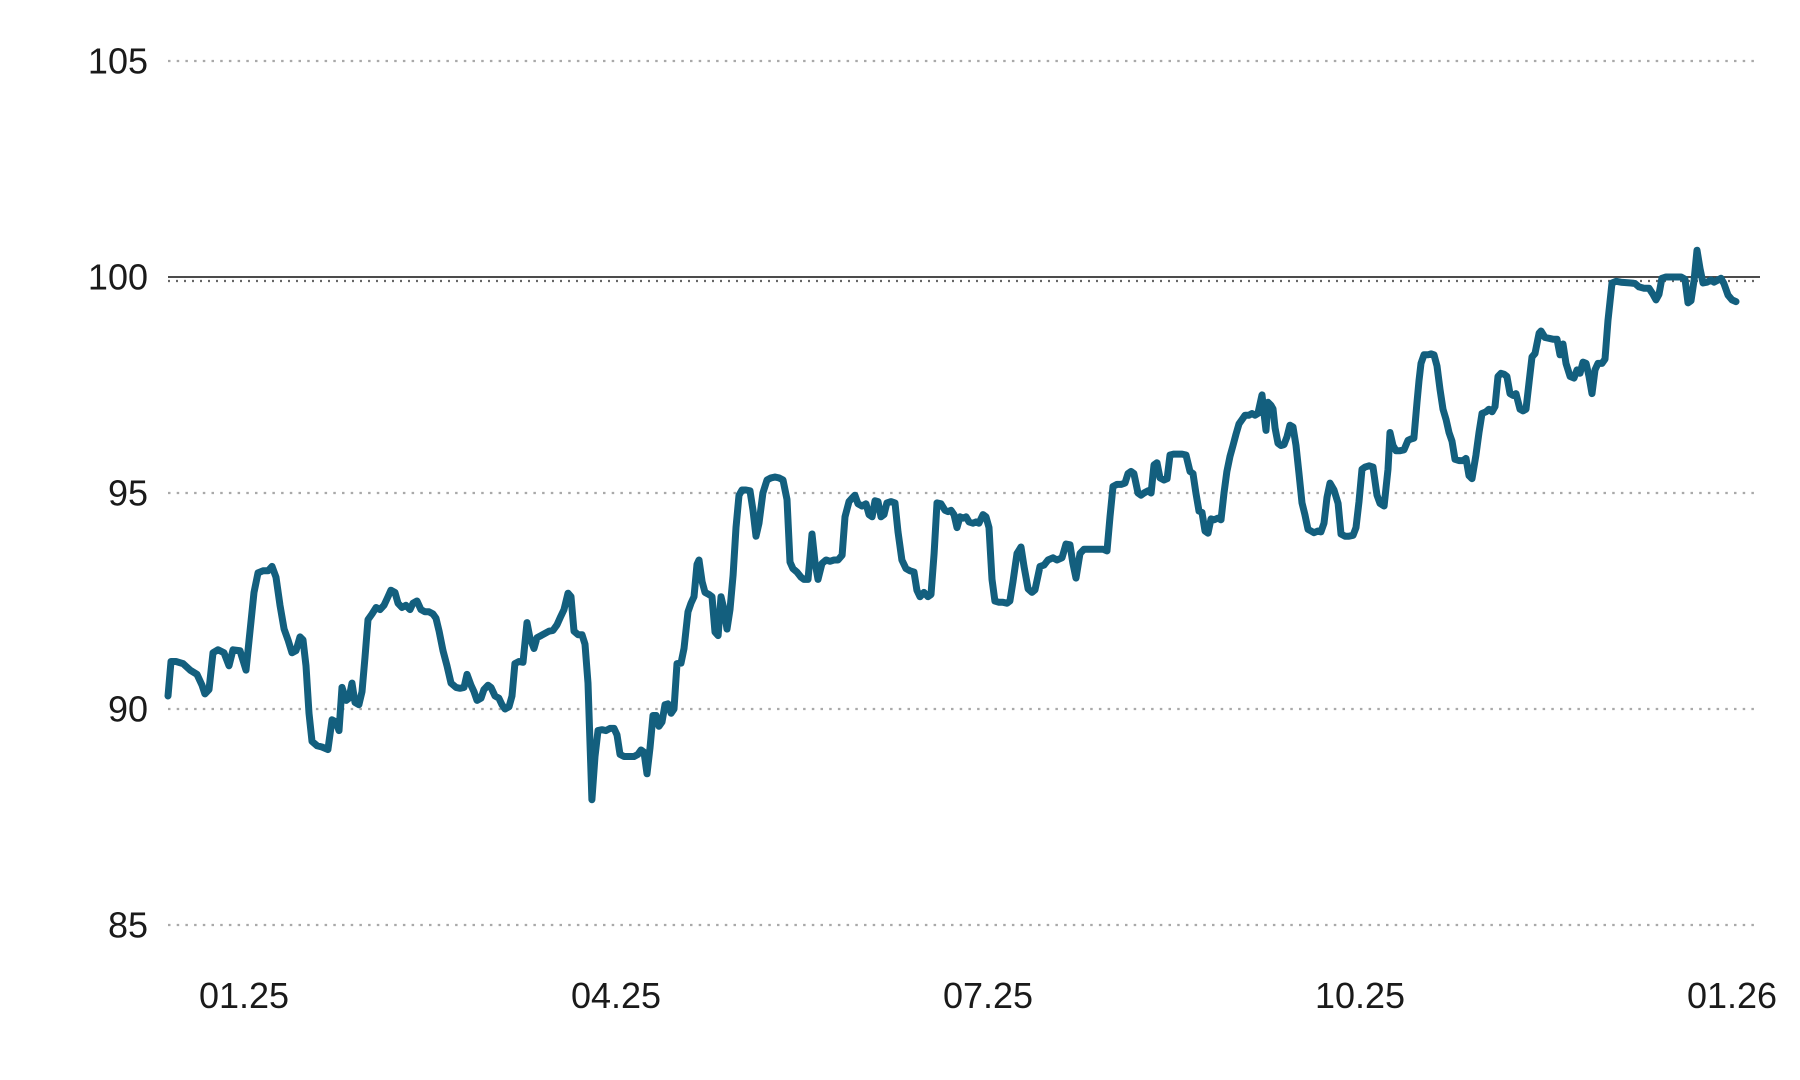 Image resolution: width=1800 pixels, height=1080 pixels. What do you see at coordinates (128, 493) in the screenshot?
I see `y-axis-label-95: 95` at bounding box center [128, 493].